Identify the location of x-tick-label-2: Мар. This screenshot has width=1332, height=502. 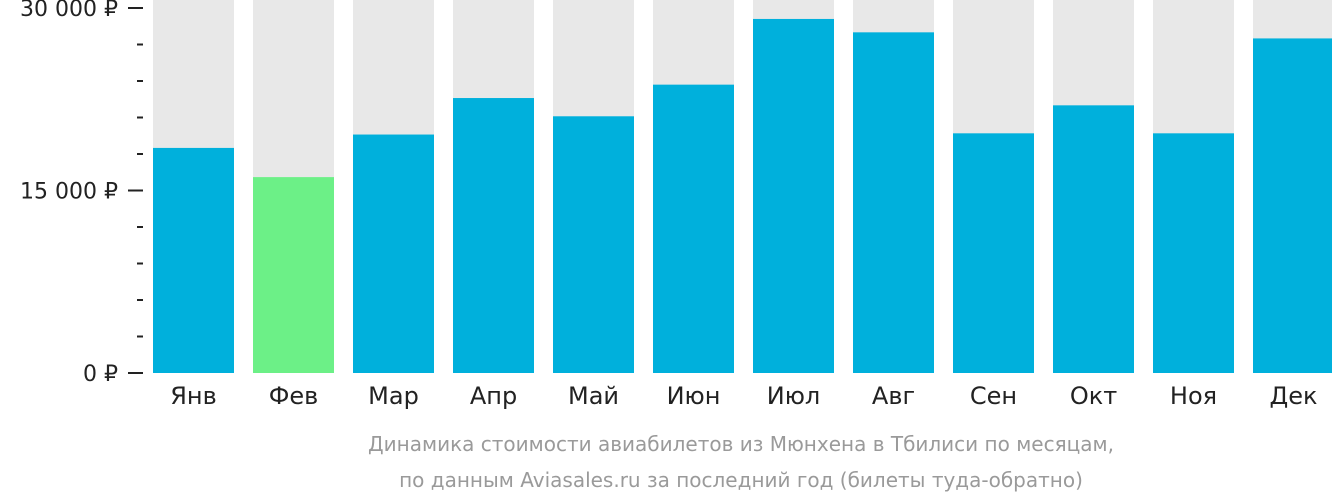
(393, 396).